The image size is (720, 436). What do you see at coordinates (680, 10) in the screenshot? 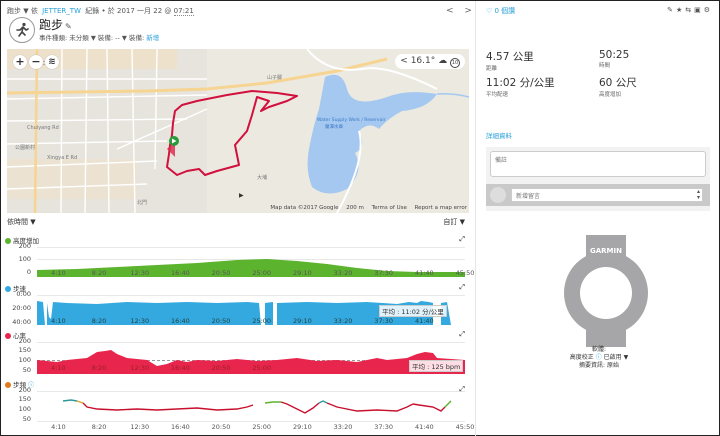
I see `star-icon: ★` at bounding box center [680, 10].